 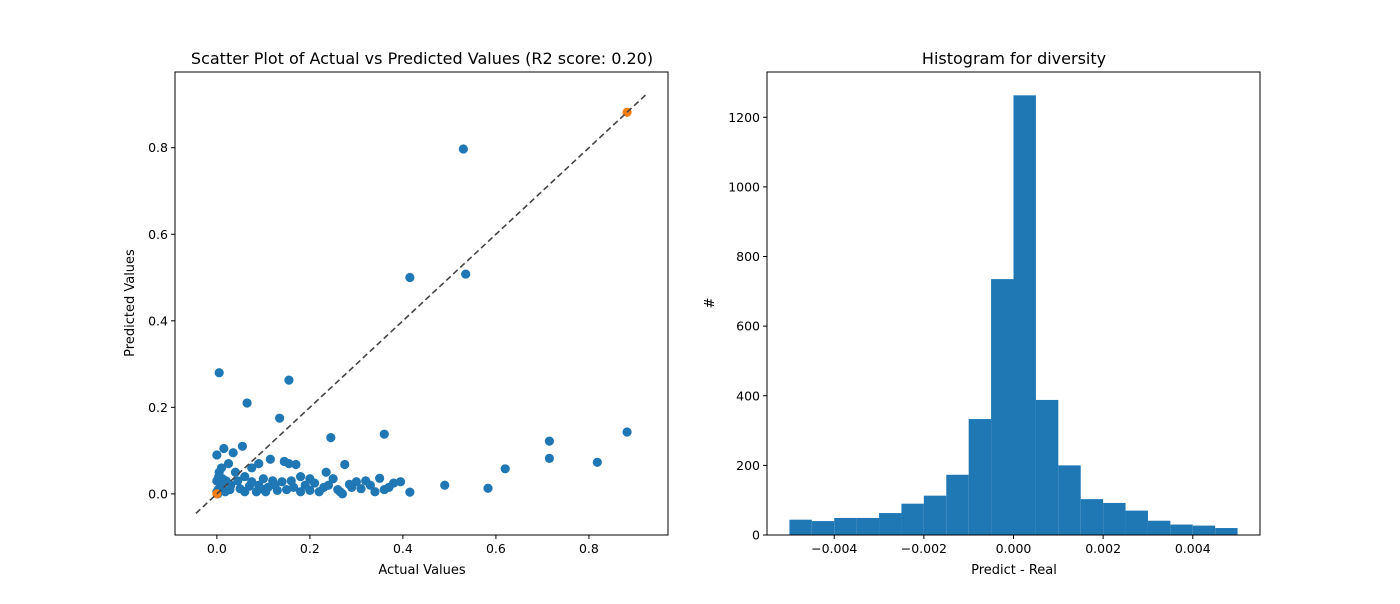 What do you see at coordinates (217, 548) in the screenshot?
I see `x-tick-label: 0.0` at bounding box center [217, 548].